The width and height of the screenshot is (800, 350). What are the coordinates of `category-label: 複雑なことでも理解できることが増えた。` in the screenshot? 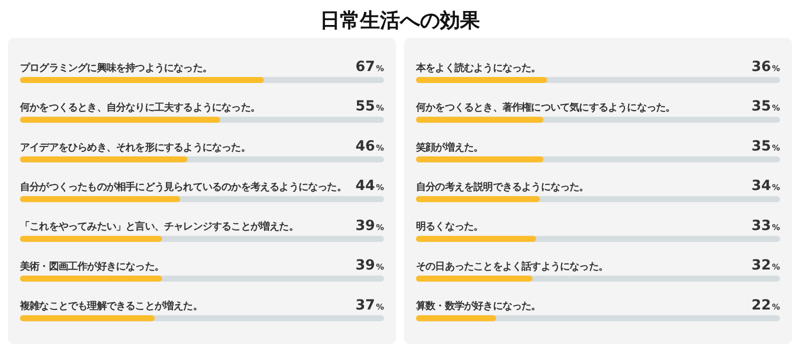 It's located at (111, 306).